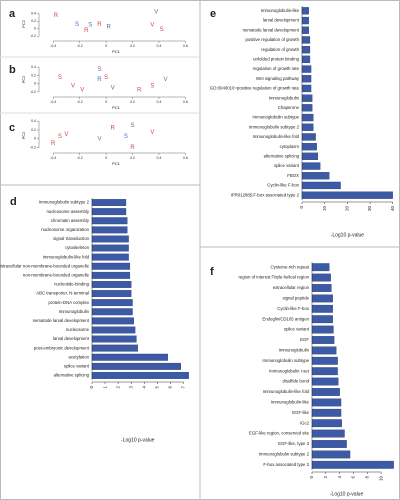 This screenshot has width=400, height=500. What do you see at coordinates (170, 387) in the screenshot?
I see `x-tick-label: 6` at bounding box center [170, 387].